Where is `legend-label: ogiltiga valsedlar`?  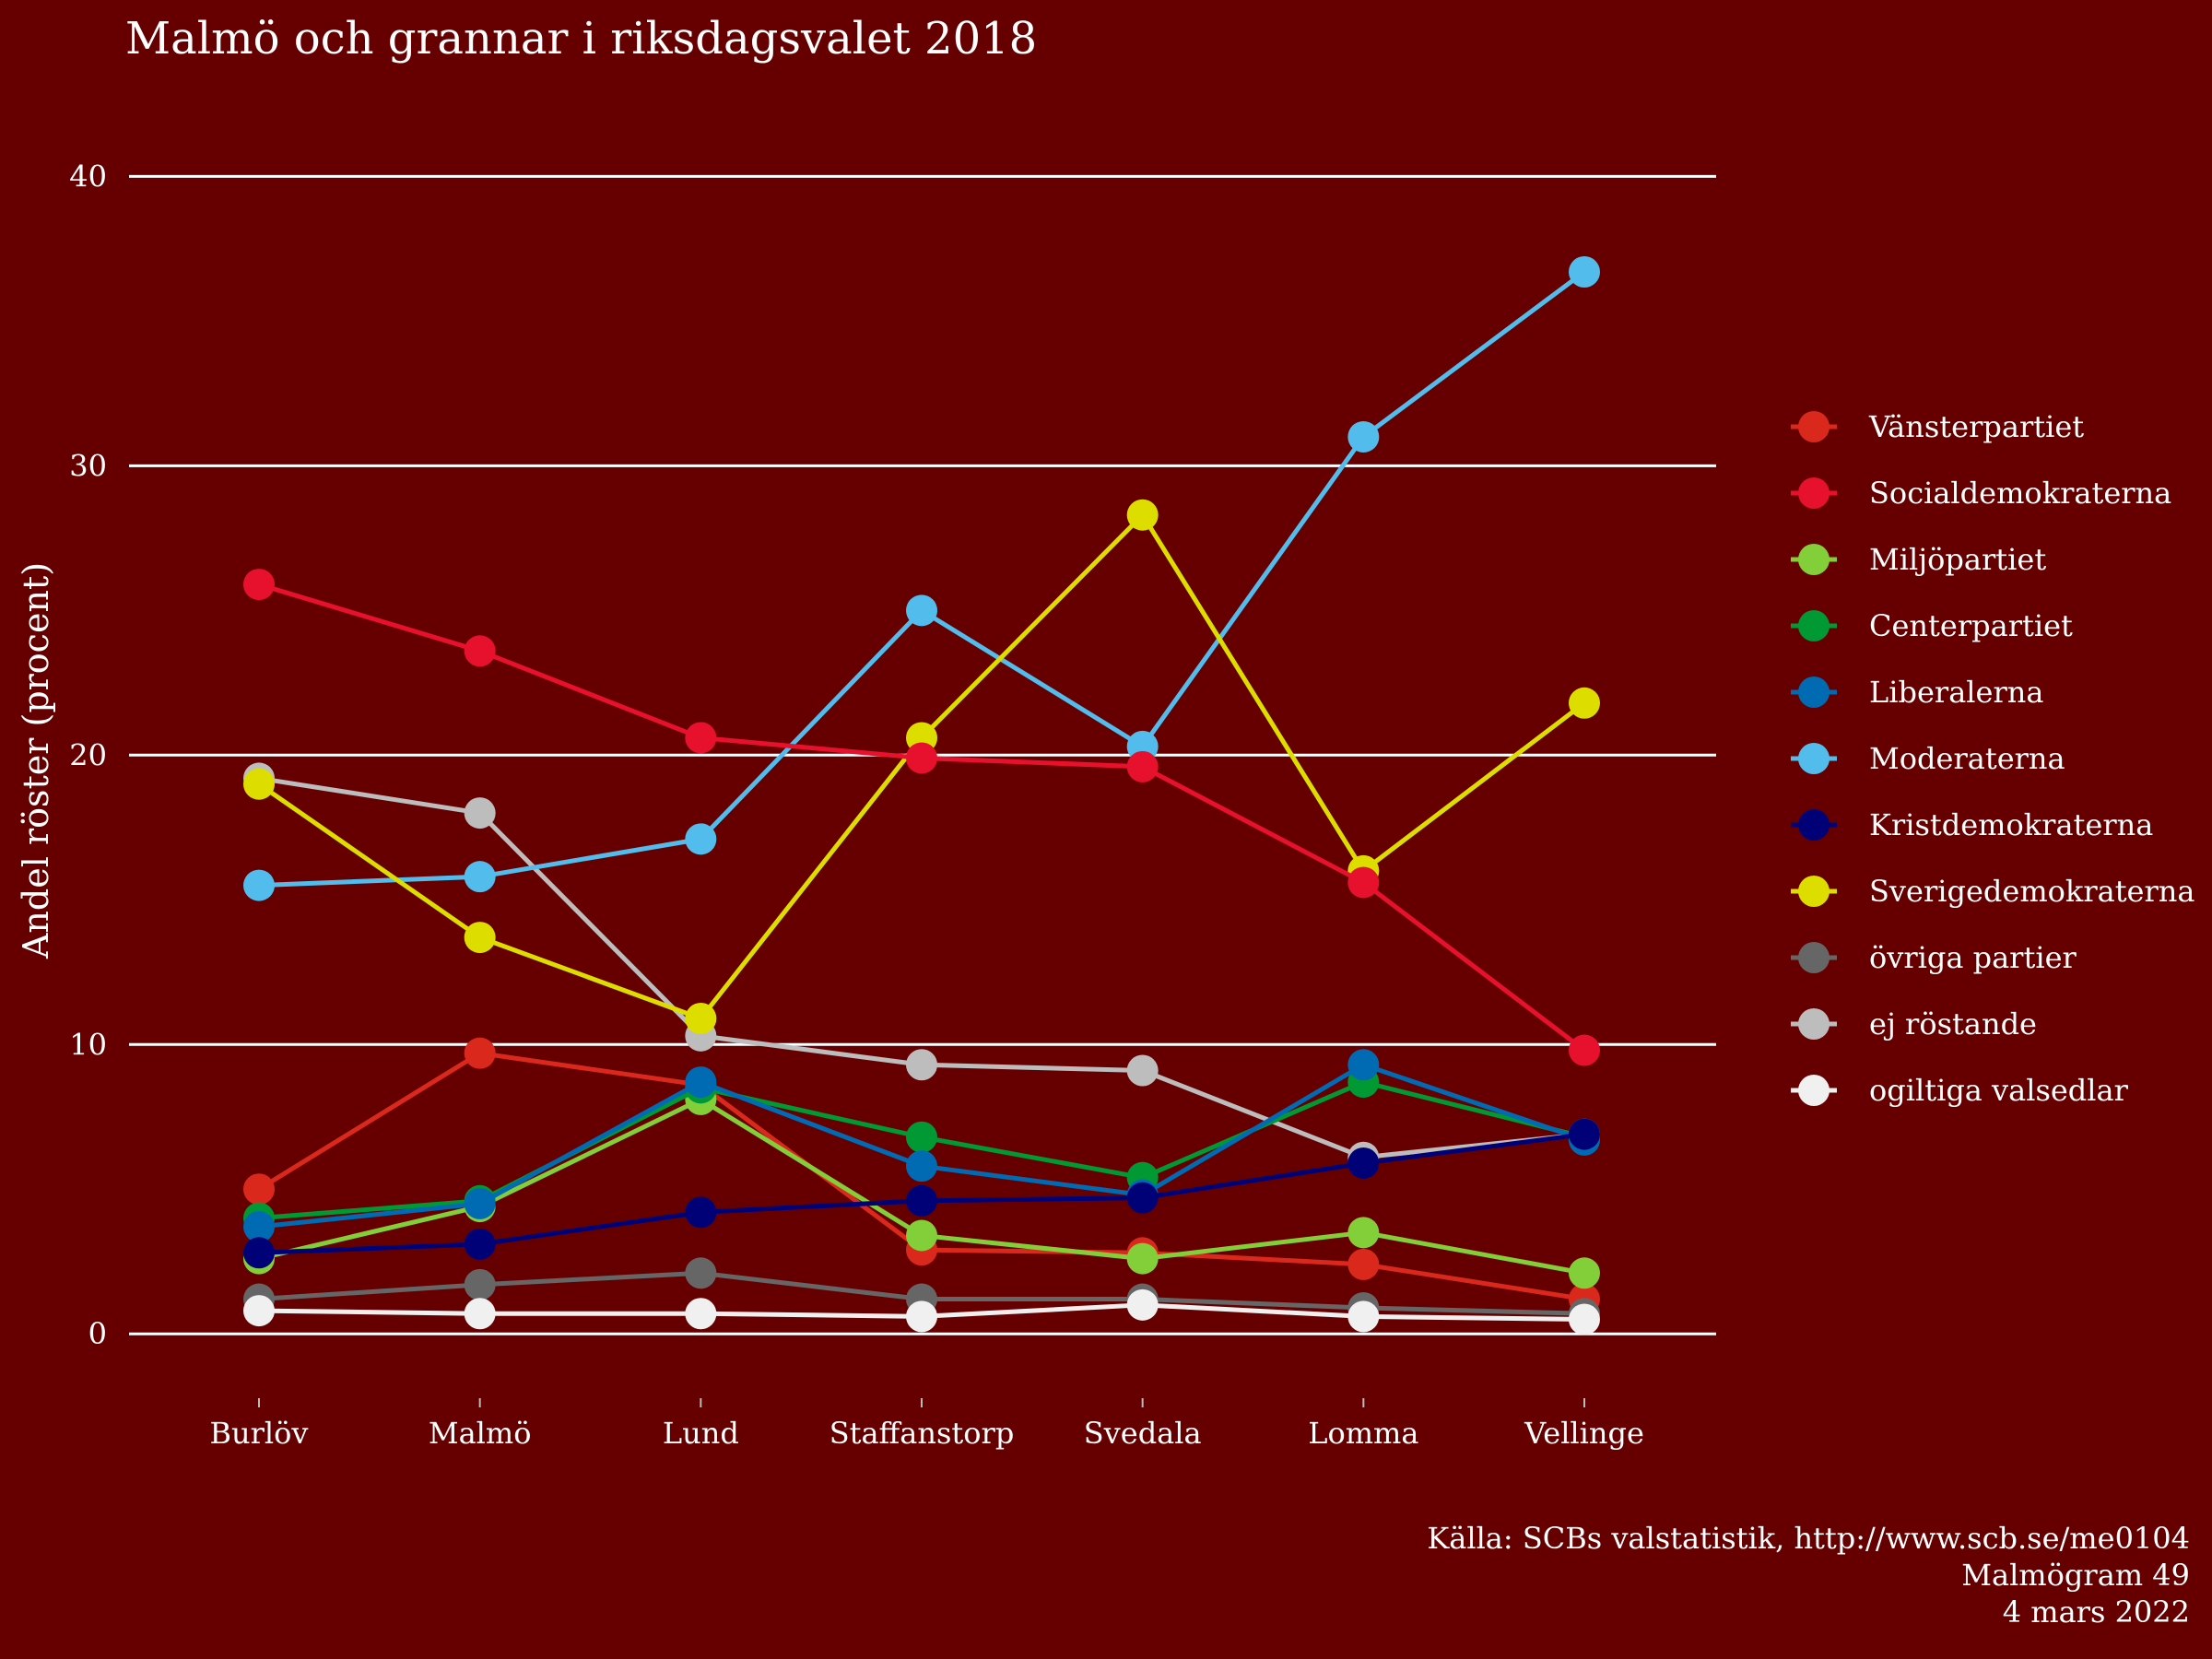
legend-label: ogiltiga valsedlar is located at coordinates (1999, 1090).